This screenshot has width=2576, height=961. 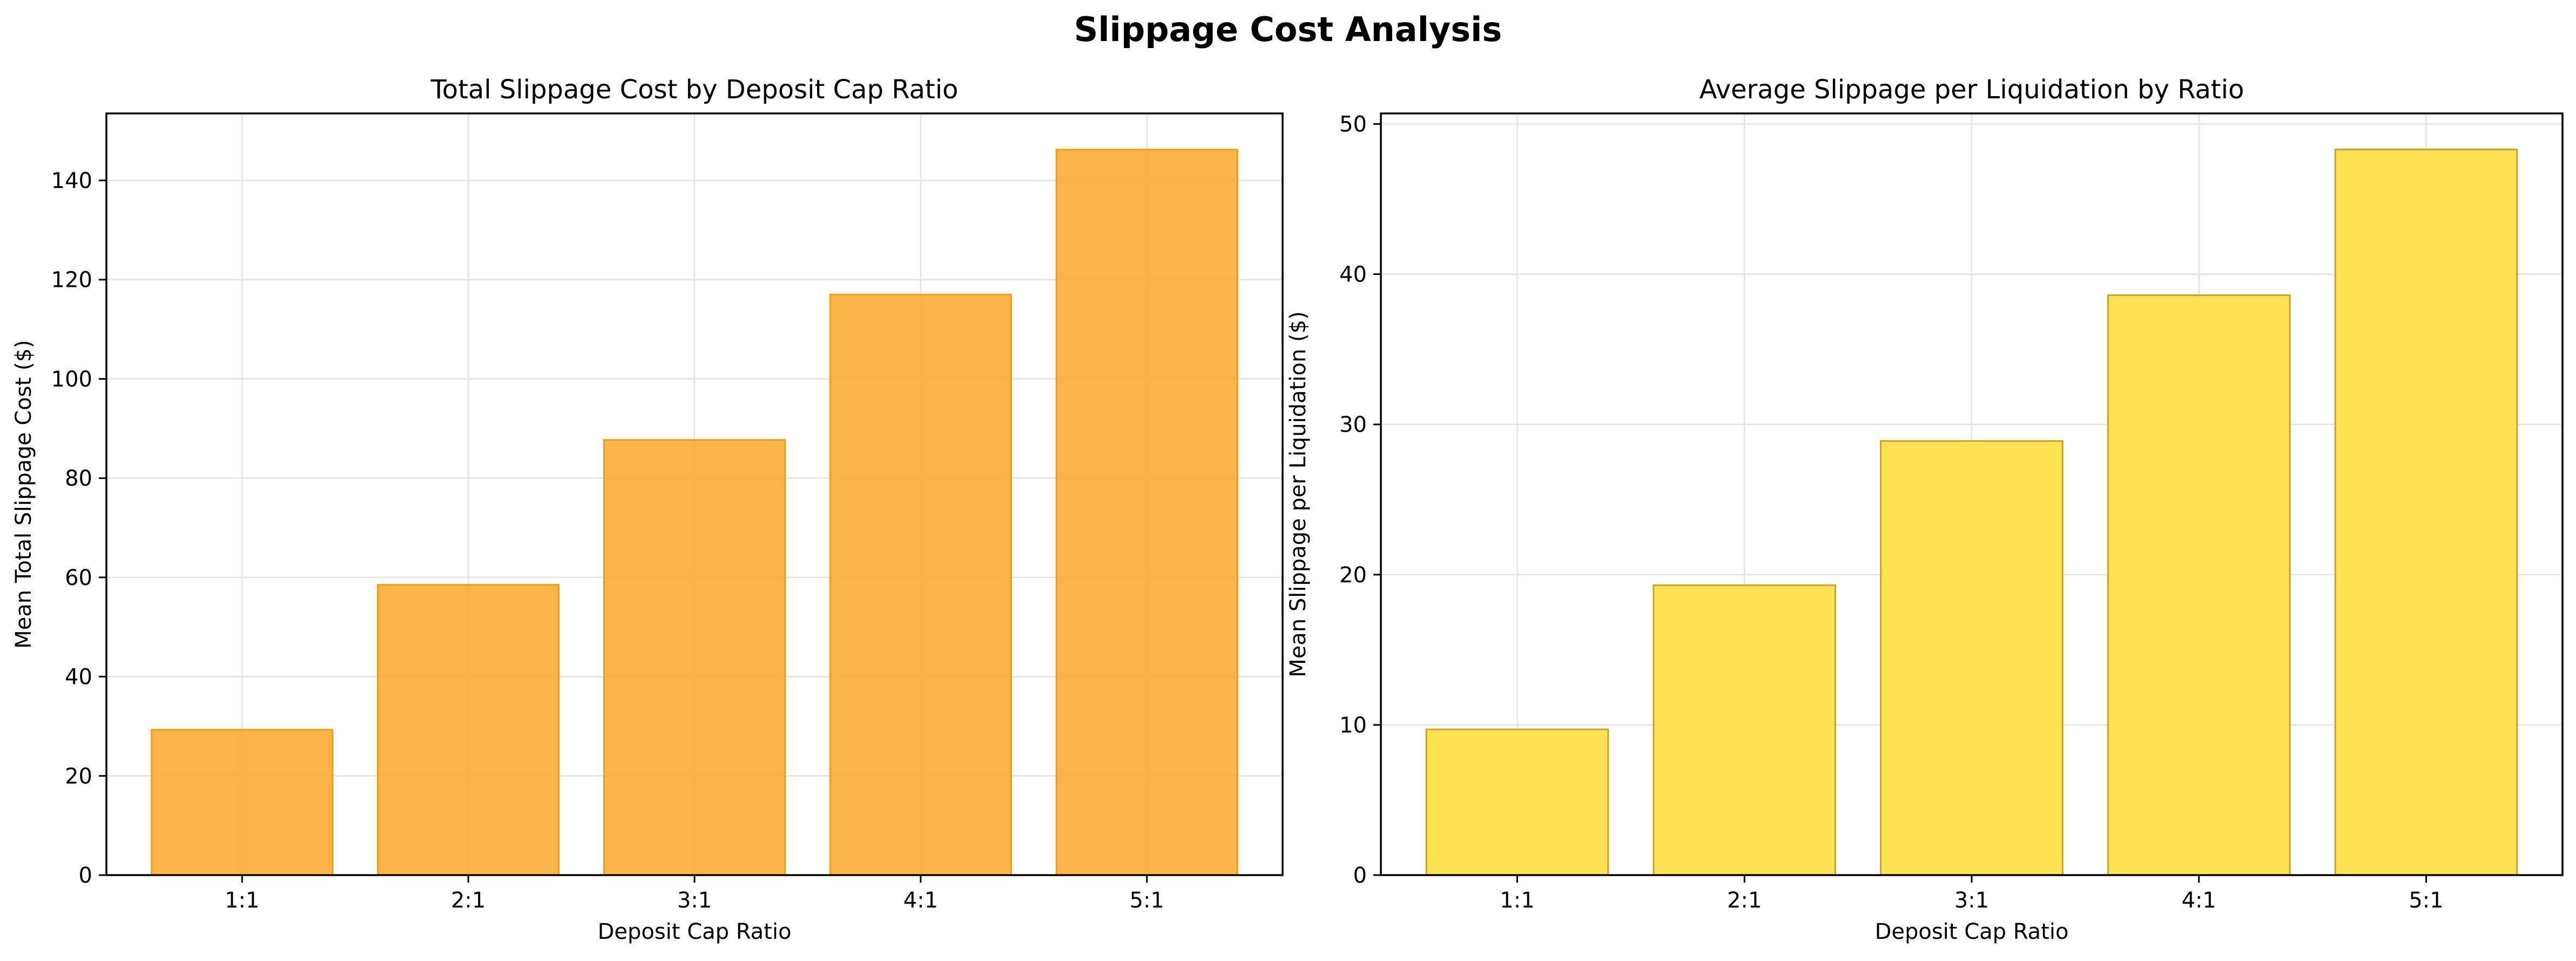 I want to click on y-tick-label: 10, so click(x=1353, y=725).